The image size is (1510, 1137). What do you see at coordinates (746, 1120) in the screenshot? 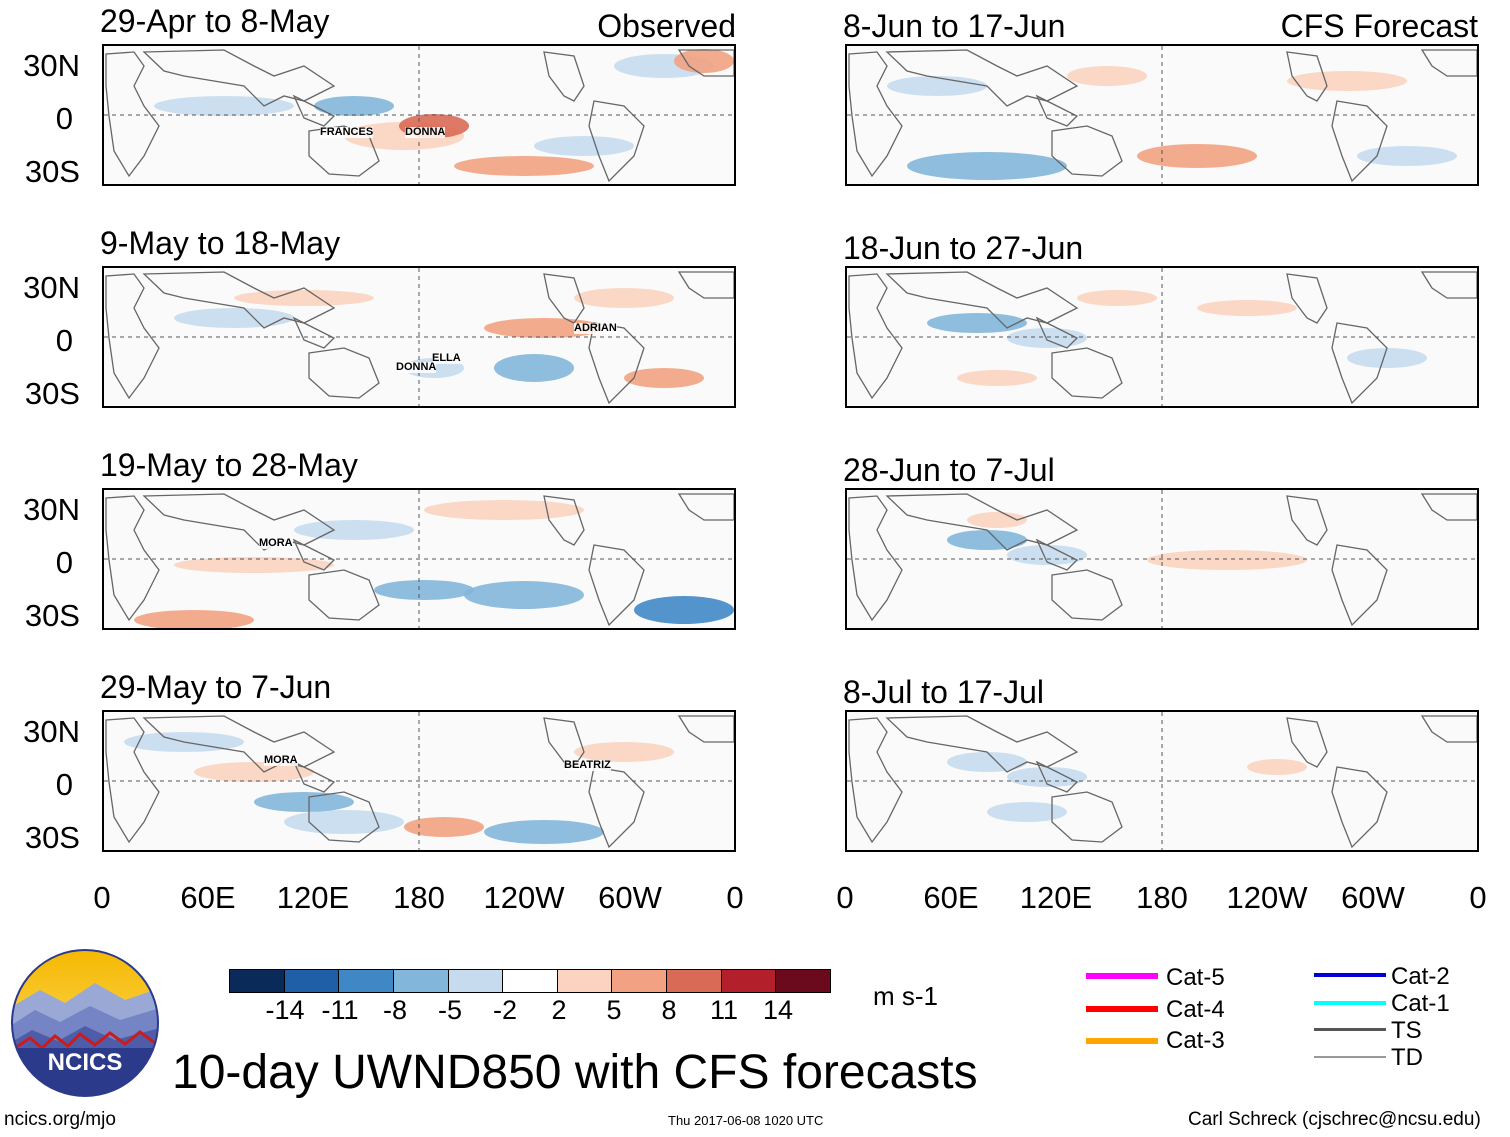
I see `footer-timestamp: Thu 2017-06-08 1020 UTC` at bounding box center [746, 1120].